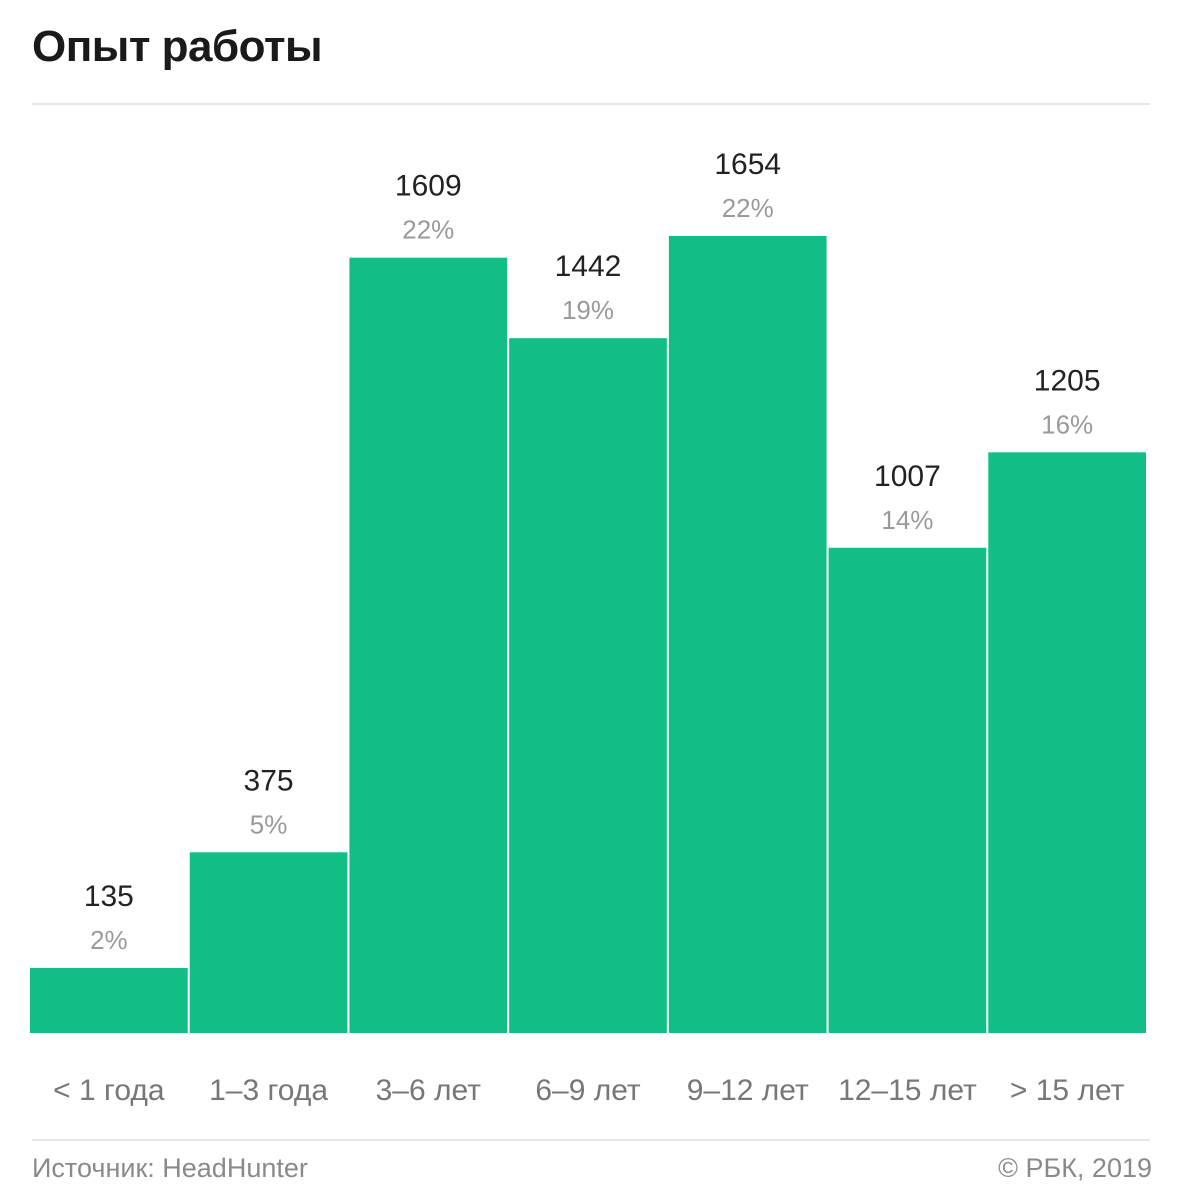 Image resolution: width=1180 pixels, height=1202 pixels. Describe the element at coordinates (1067, 424) in the screenshot. I see `percent-label-7: 16%` at that location.